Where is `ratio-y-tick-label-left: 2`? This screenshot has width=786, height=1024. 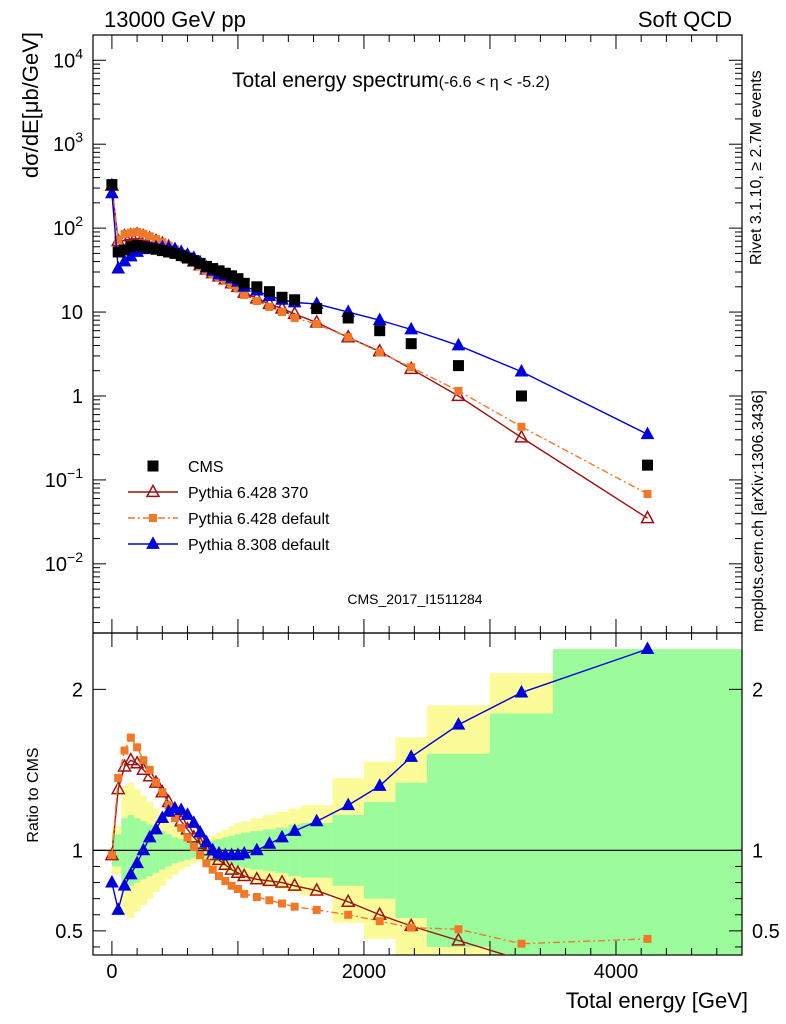 ratio-y-tick-label-left: 2 is located at coordinates (77, 690).